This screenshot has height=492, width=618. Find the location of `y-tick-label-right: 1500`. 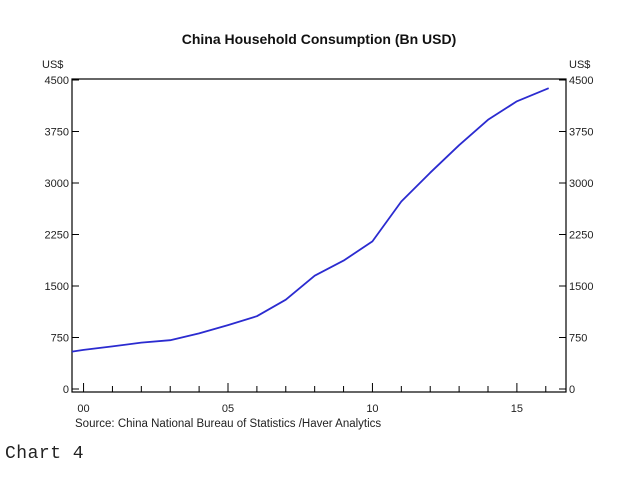

y-tick-label-right: 1500 is located at coordinates (581, 287).